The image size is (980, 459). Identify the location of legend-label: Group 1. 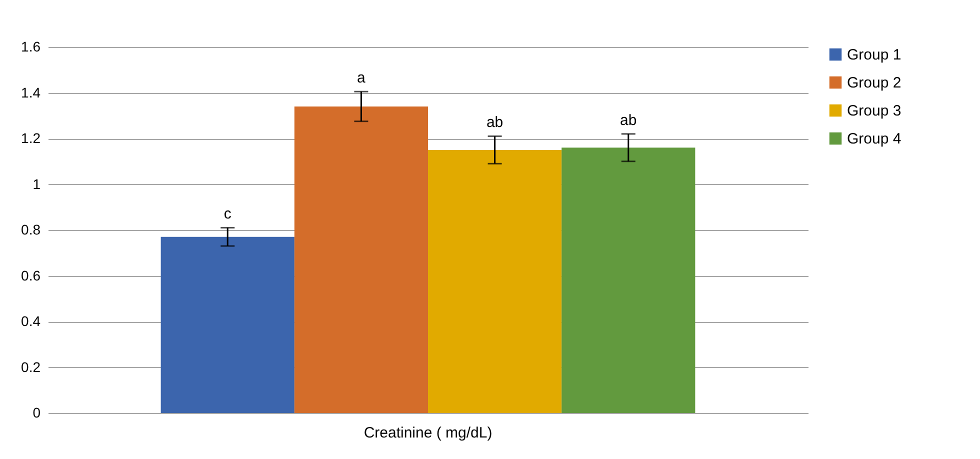
(874, 55).